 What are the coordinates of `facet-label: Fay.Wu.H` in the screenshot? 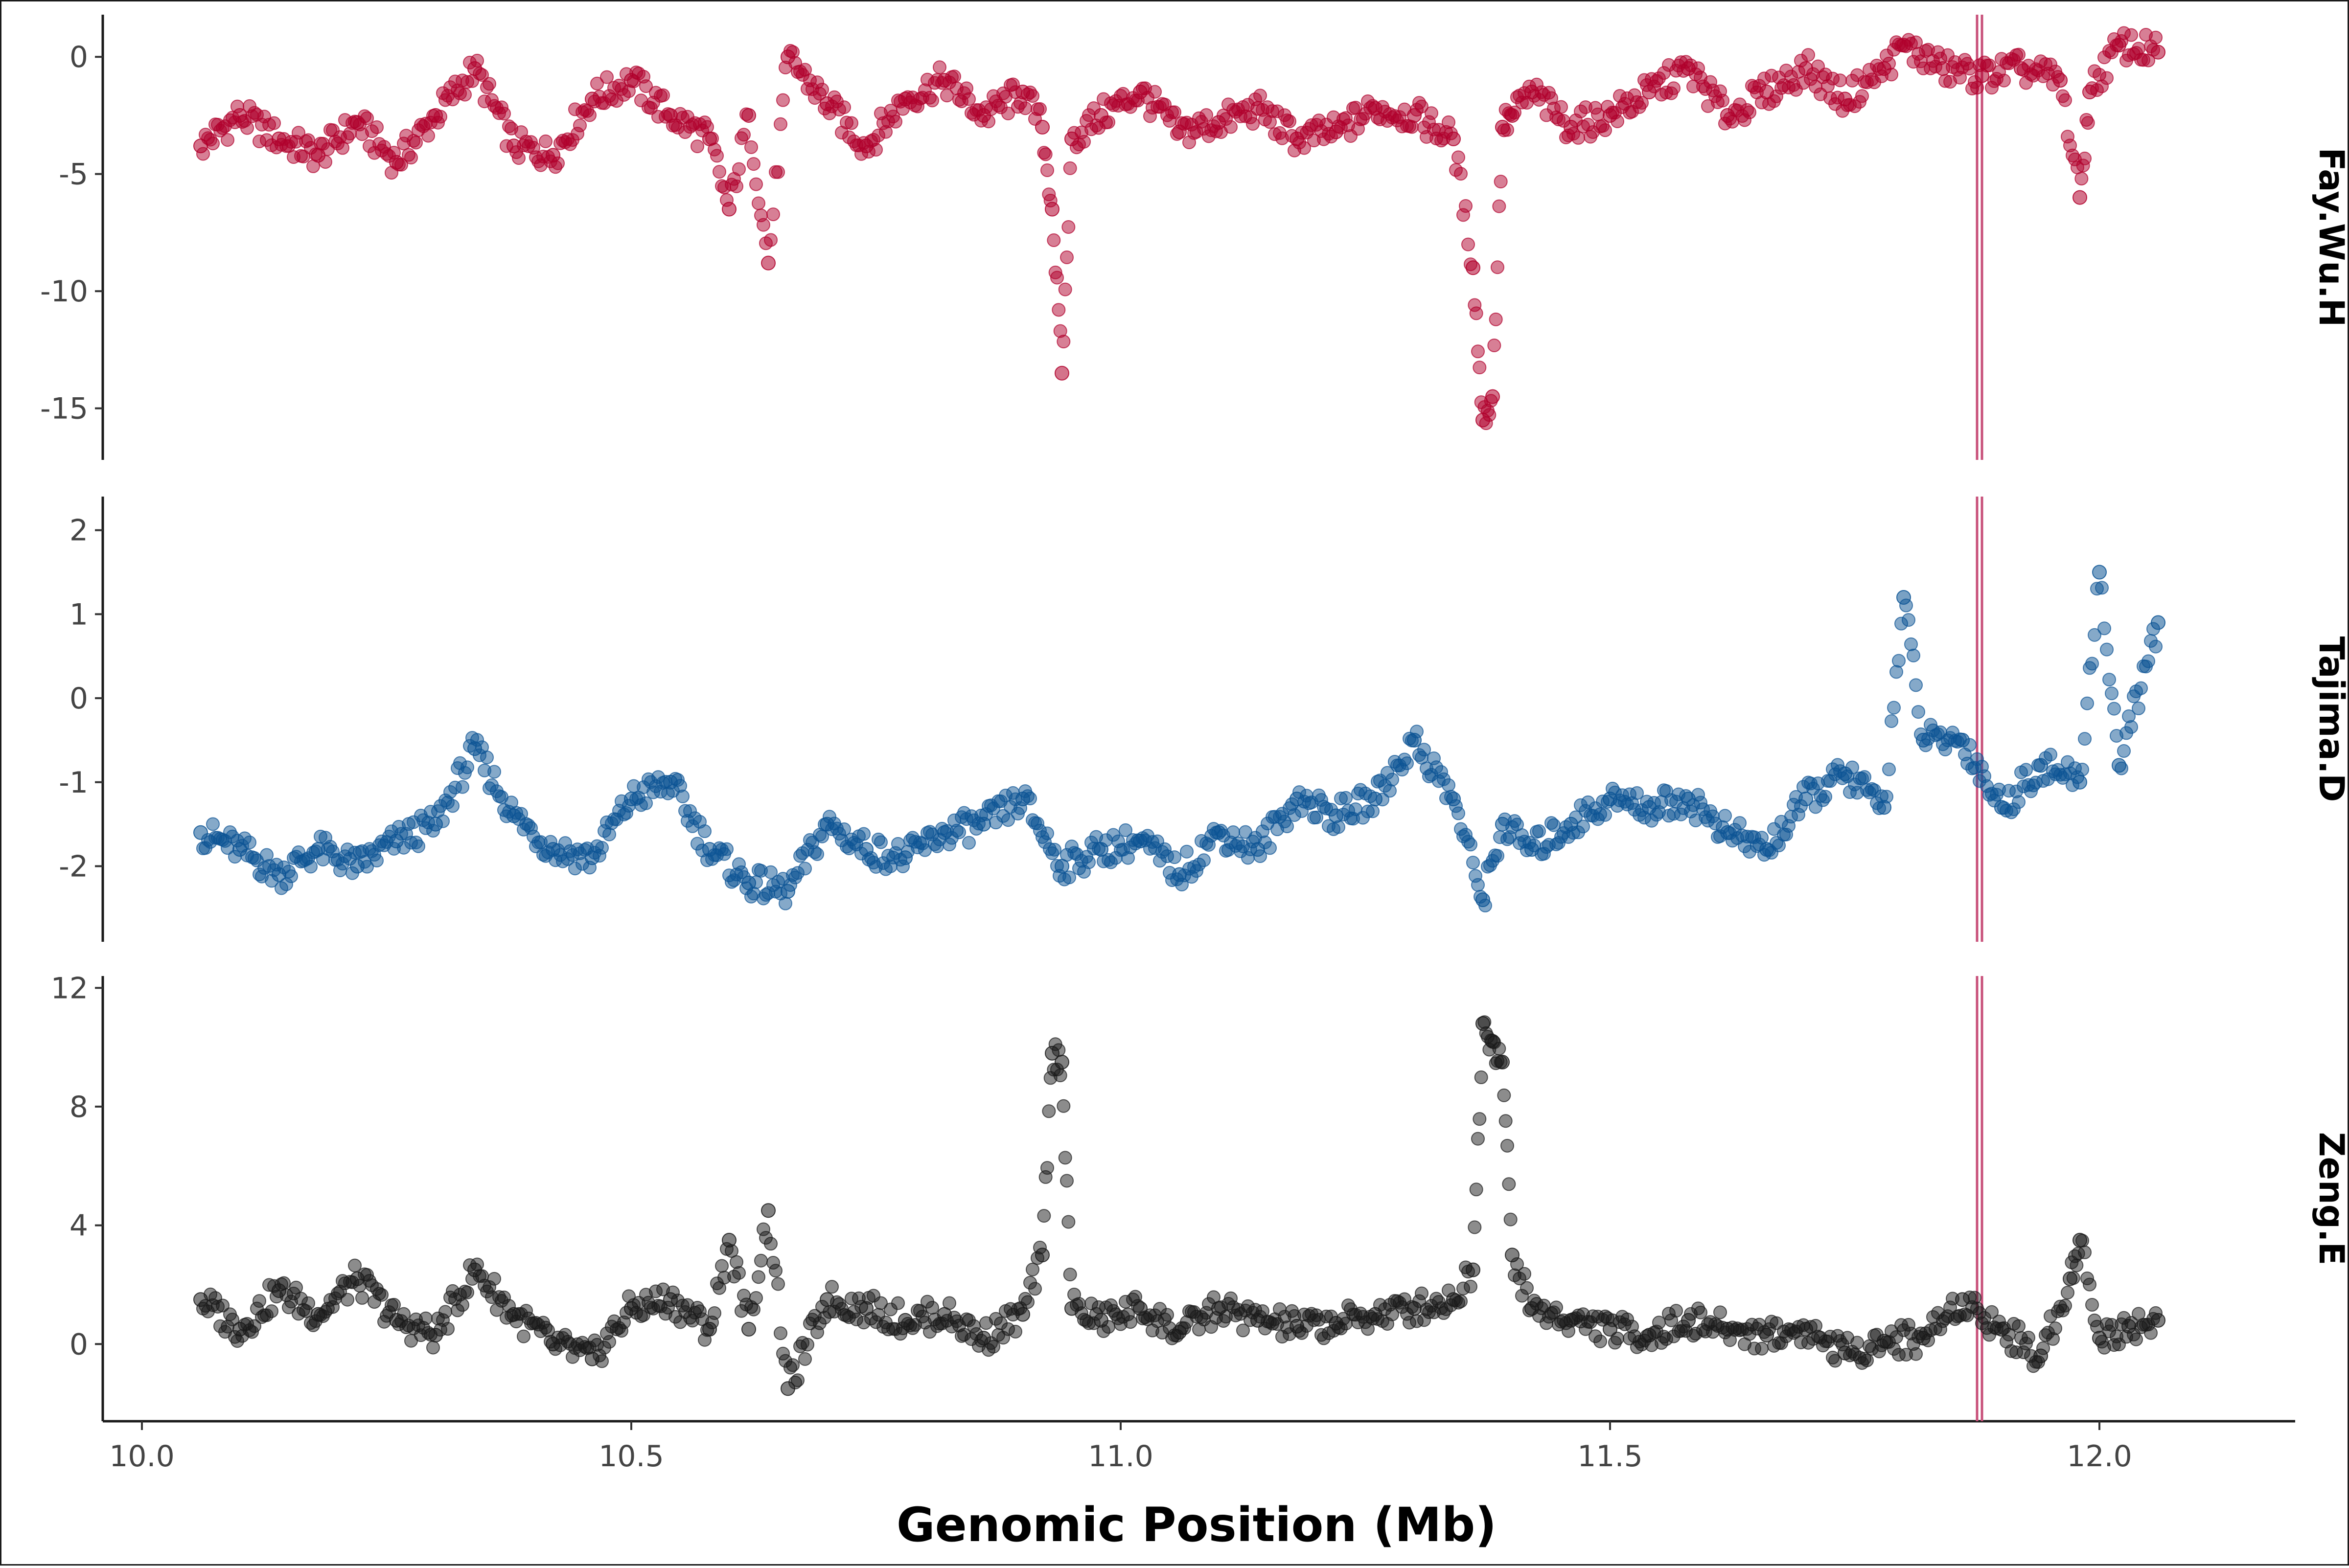 It's located at (2330, 238).